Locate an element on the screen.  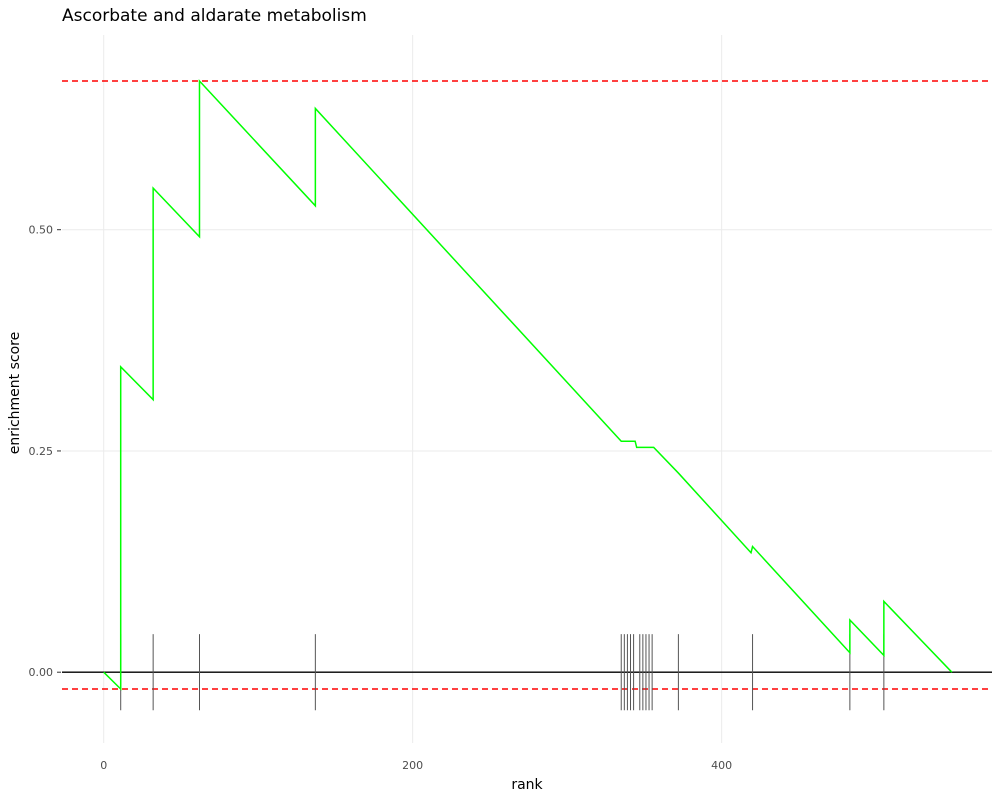
y-axis-label: enrichment score is located at coordinates (15, 393).